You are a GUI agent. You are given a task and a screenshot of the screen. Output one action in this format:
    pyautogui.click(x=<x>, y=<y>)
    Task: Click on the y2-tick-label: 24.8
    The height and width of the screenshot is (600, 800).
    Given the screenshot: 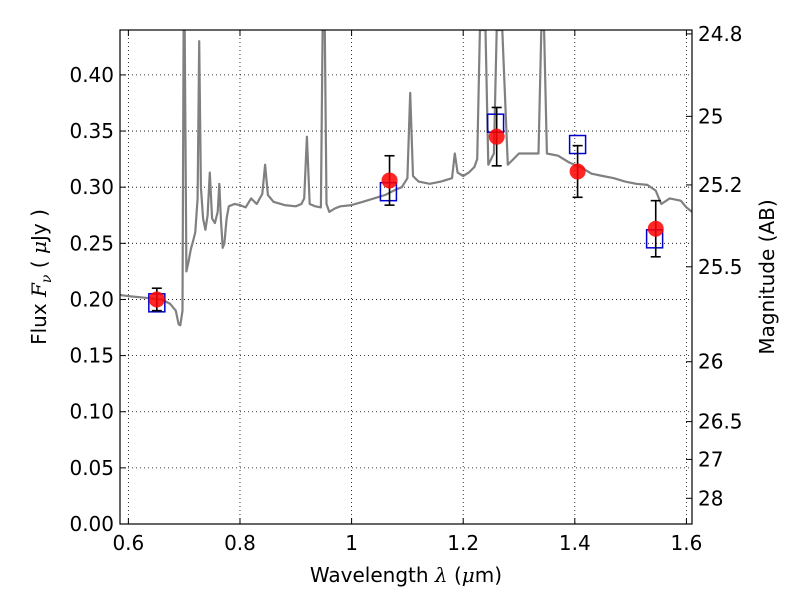 What is the action you would take?
    pyautogui.click(x=720, y=34)
    